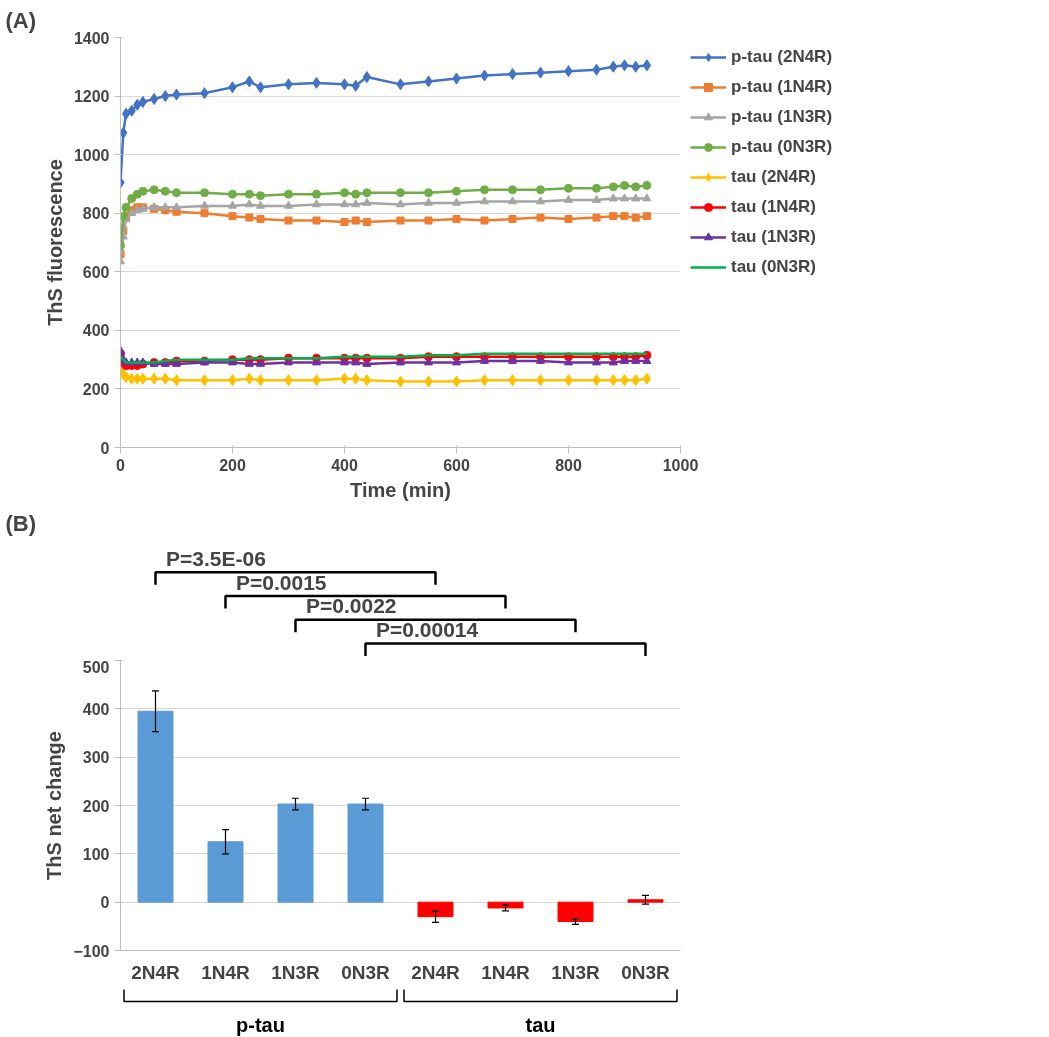 The height and width of the screenshot is (1037, 1049). I want to click on text: P=0.0022, so click(351, 606).